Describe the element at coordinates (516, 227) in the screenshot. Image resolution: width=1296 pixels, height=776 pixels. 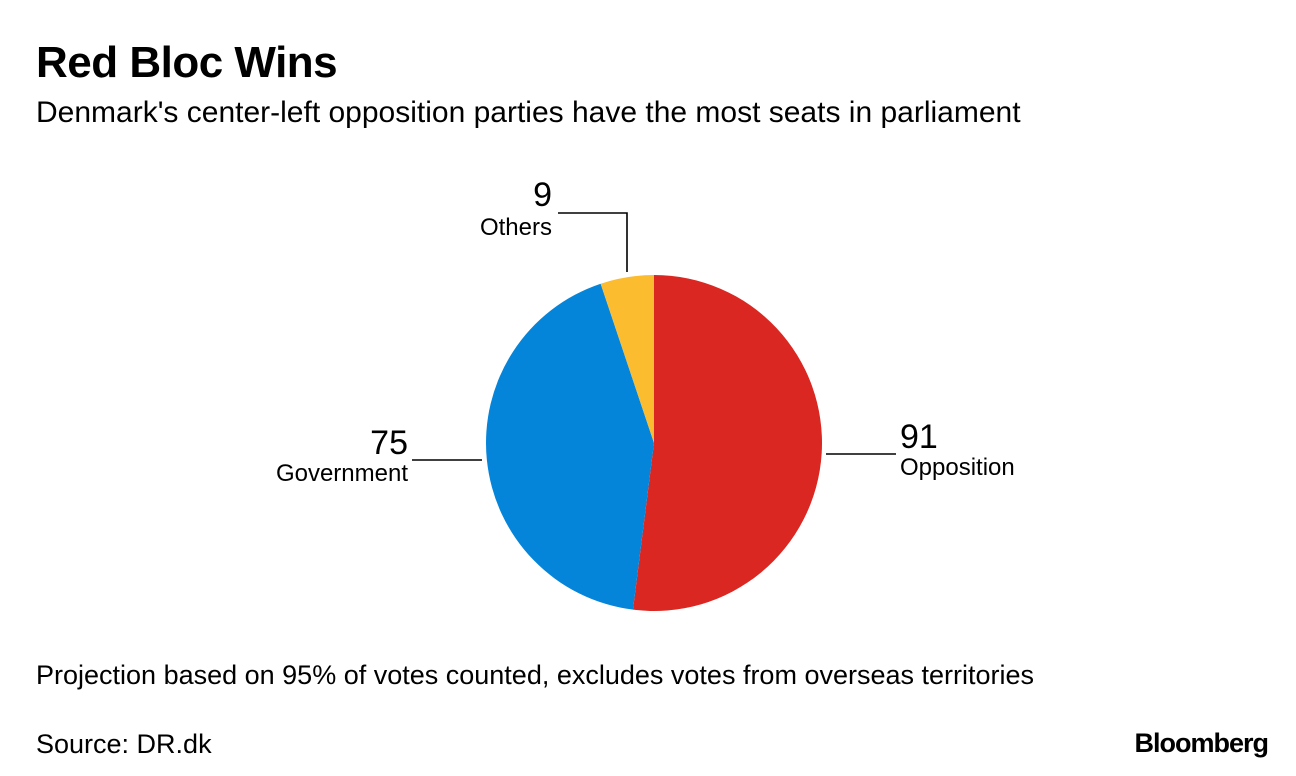
I see `slice-label-others: Others` at that location.